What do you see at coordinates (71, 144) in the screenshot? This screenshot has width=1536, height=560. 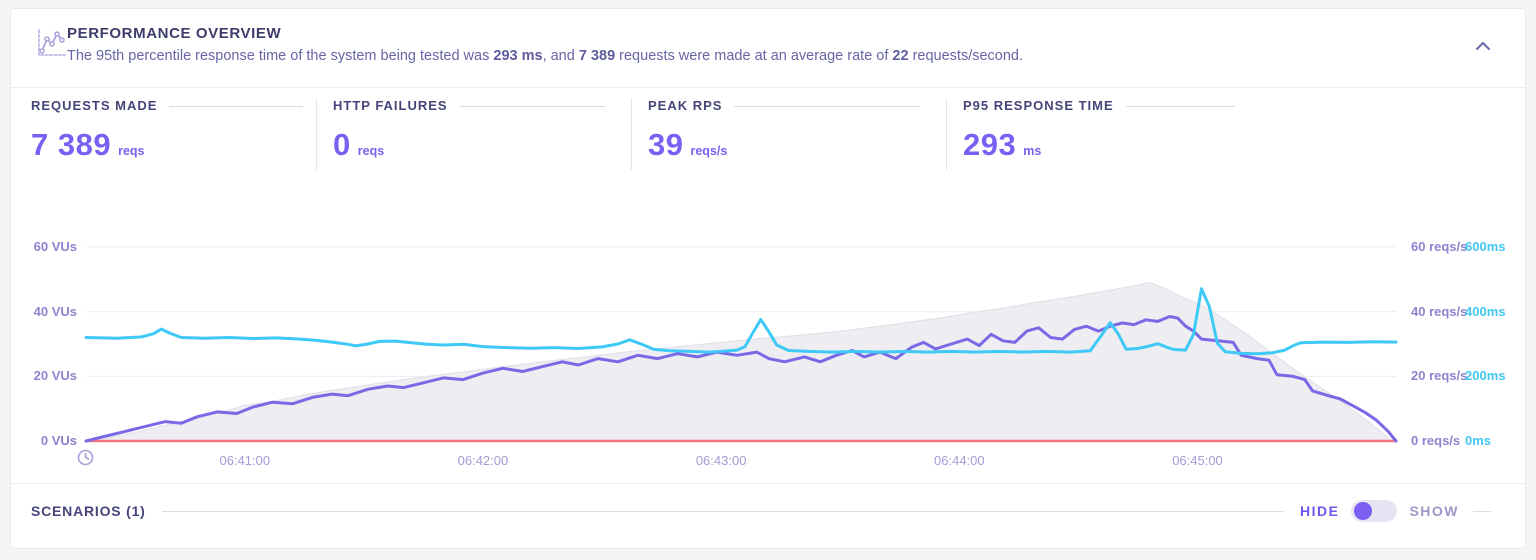 I see `metric-value: 7 389` at bounding box center [71, 144].